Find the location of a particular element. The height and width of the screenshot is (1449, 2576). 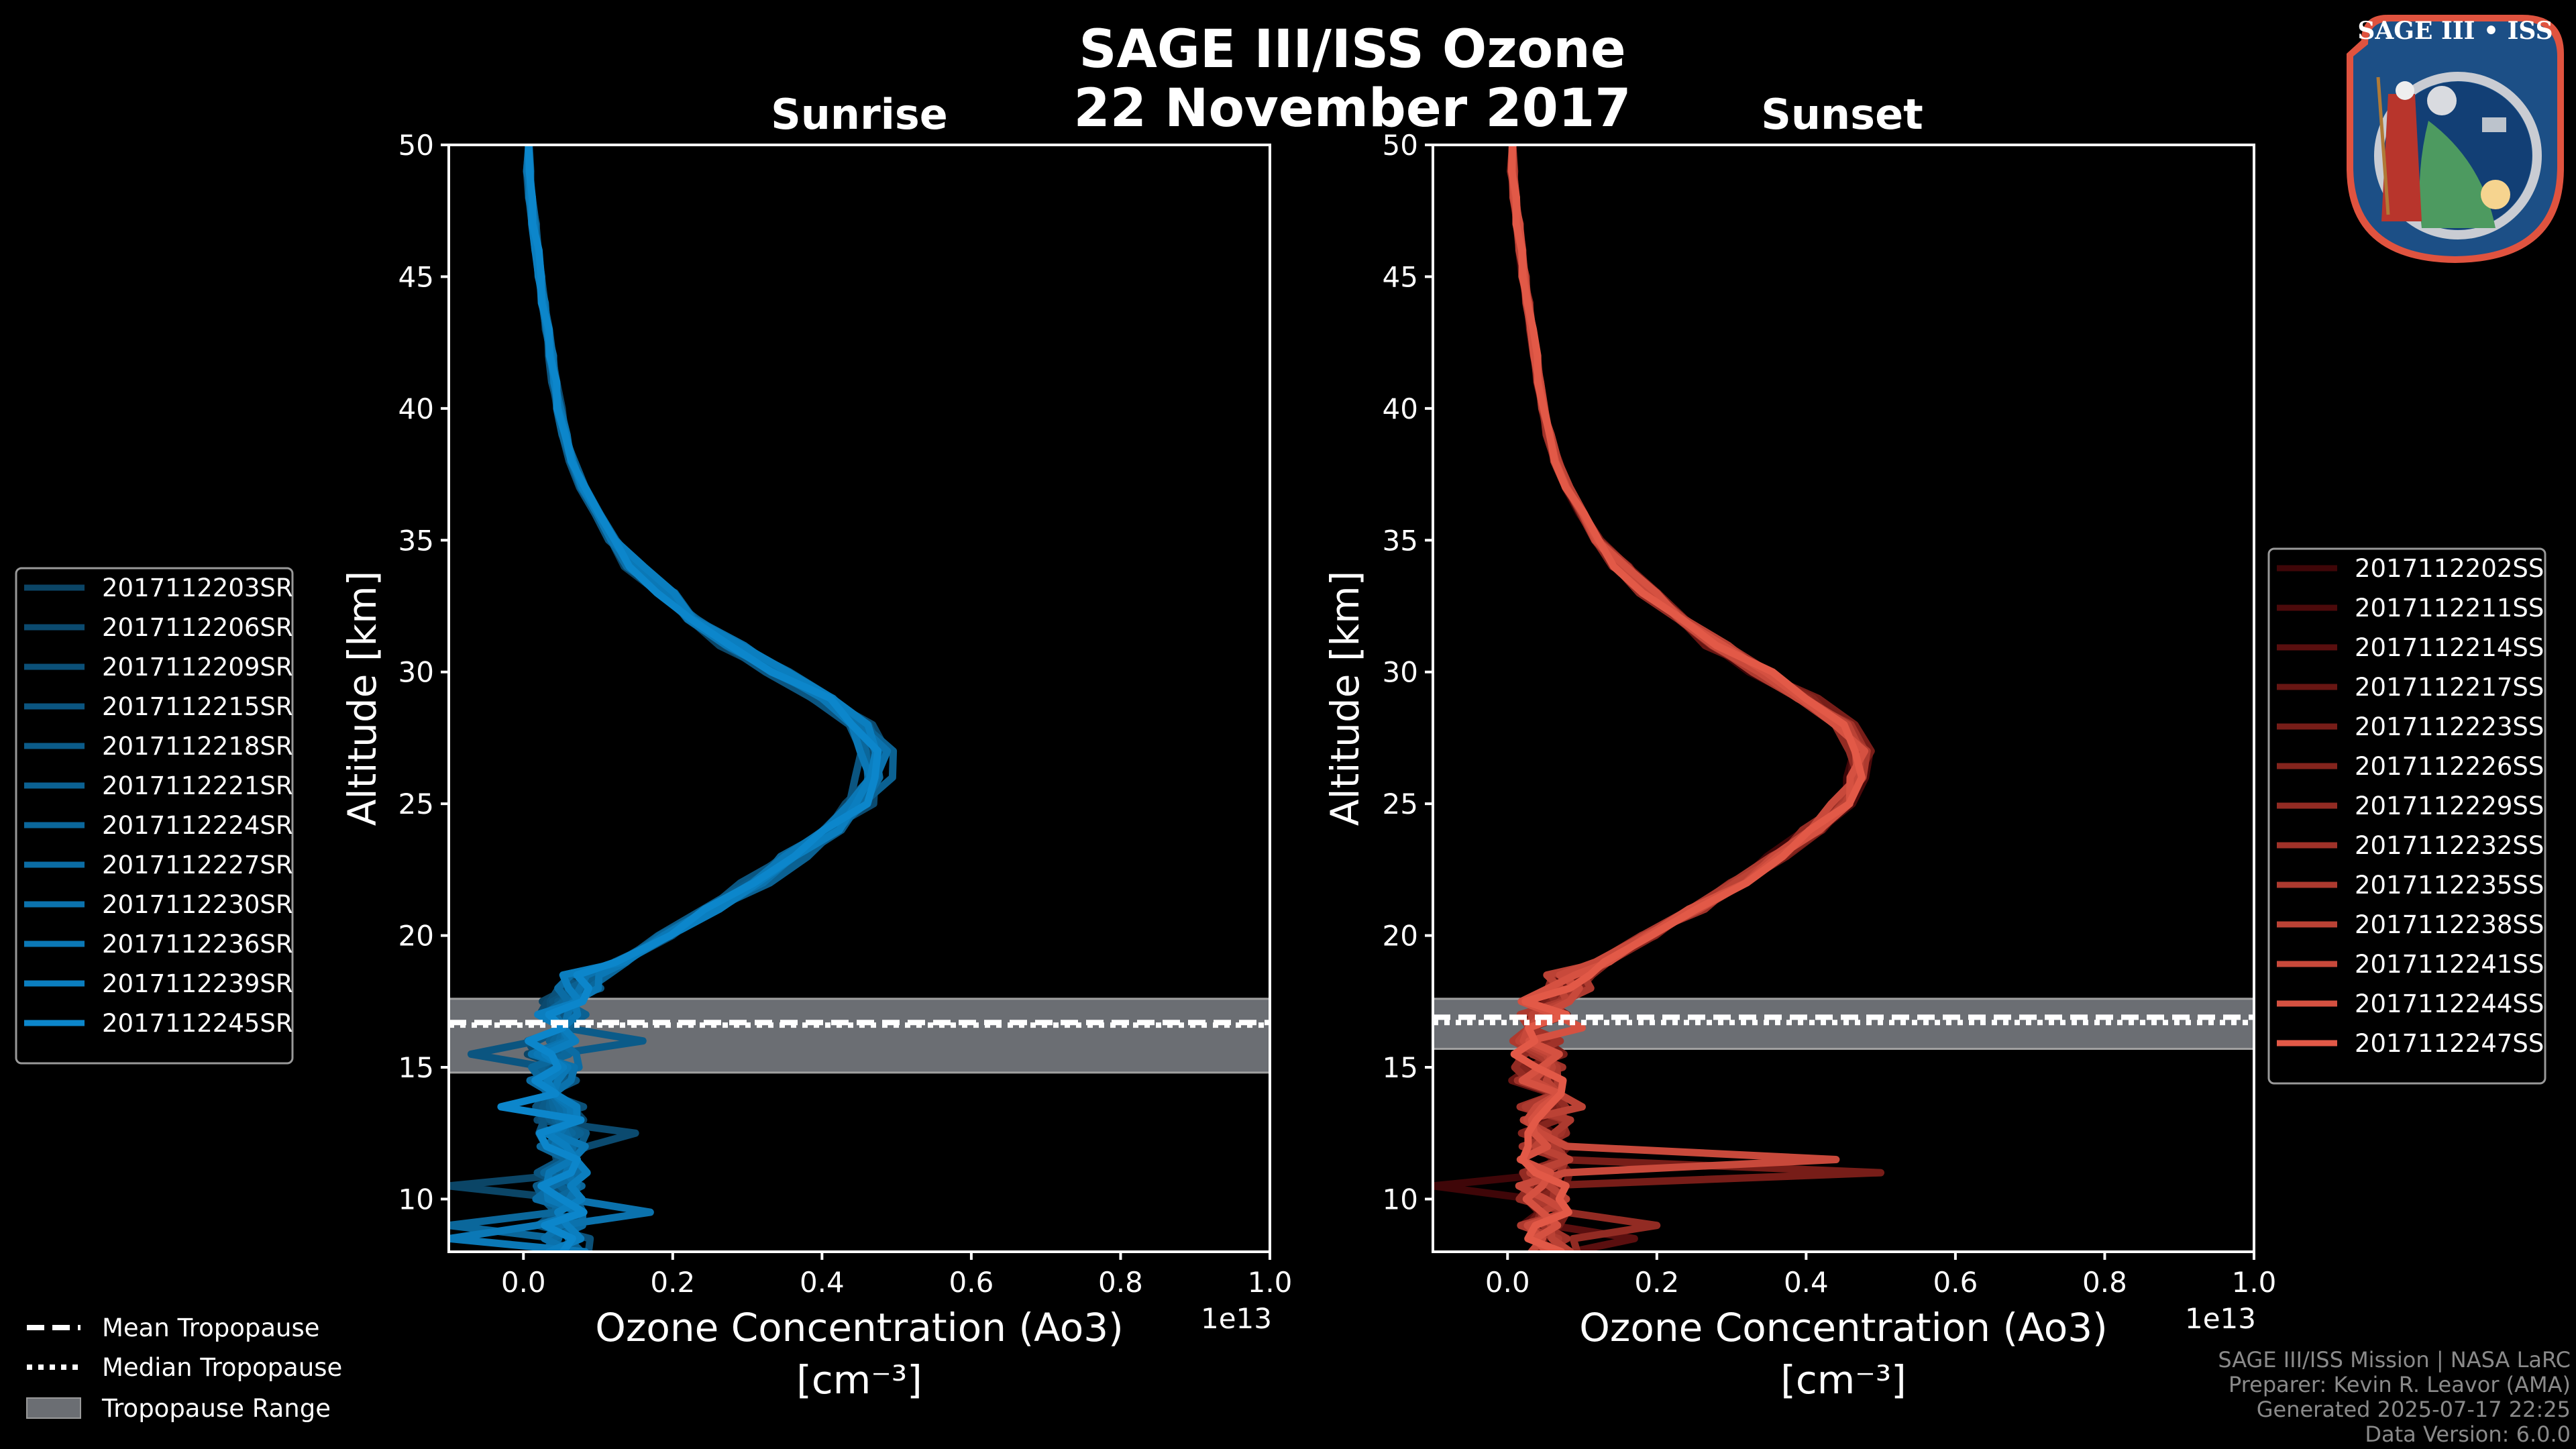

legend-label: 2017112211SS is located at coordinates (2449, 608).